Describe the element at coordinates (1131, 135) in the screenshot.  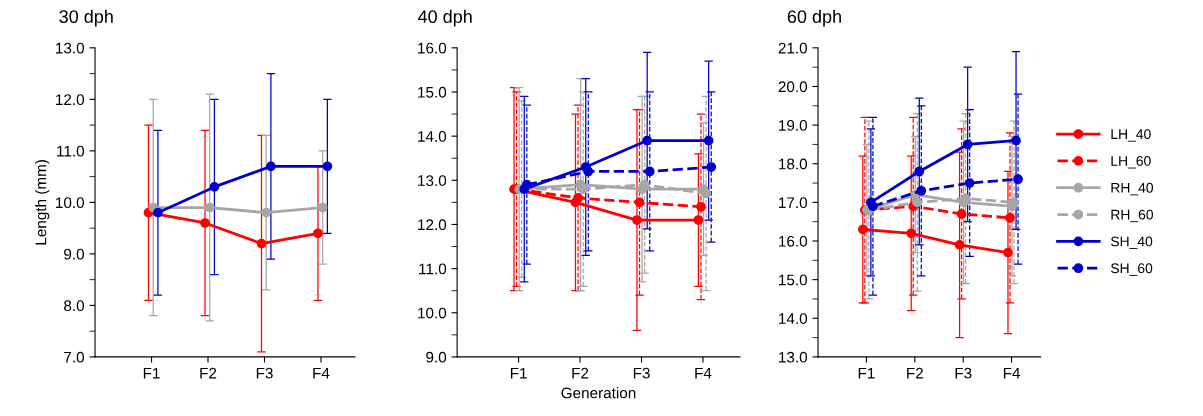
I see `legend-label: LH_40` at that location.